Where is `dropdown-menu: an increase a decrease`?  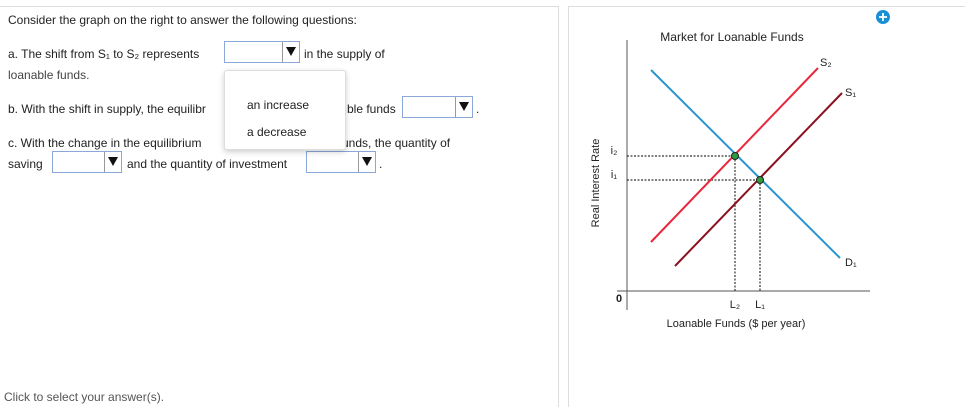
dropdown-menu: an increase a decrease is located at coordinates (285, 110).